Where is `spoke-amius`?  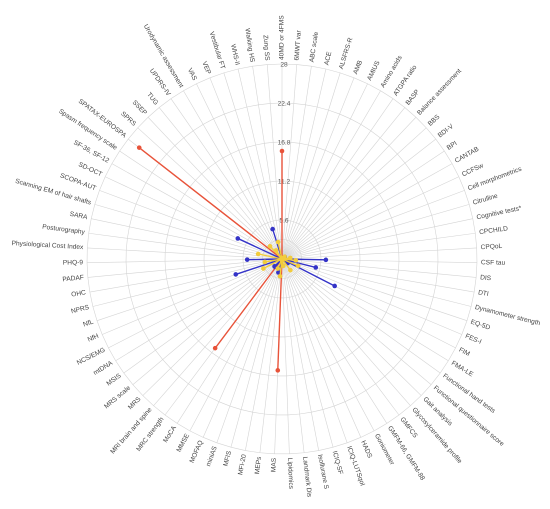
spoke-amius is located at coordinates (324, 171).